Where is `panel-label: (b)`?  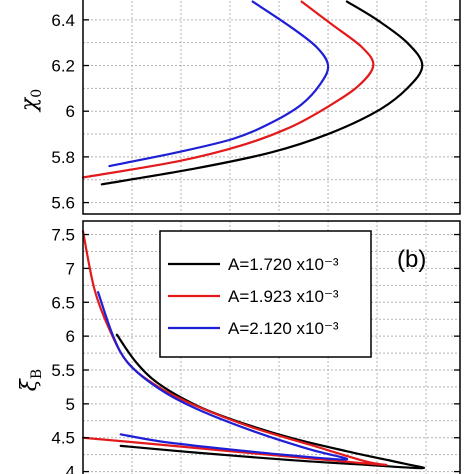 panel-label: (b) is located at coordinates (411, 259).